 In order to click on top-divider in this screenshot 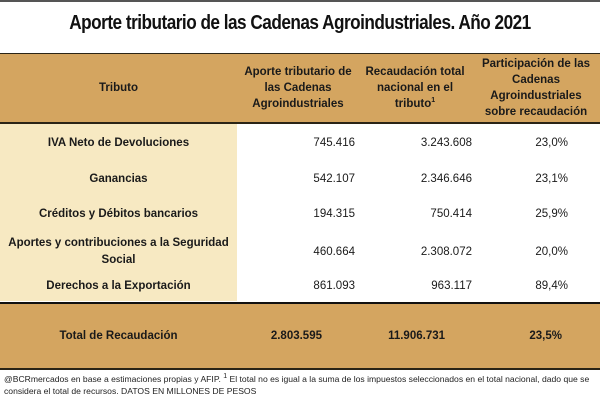, I will do `click(300, 1)`.